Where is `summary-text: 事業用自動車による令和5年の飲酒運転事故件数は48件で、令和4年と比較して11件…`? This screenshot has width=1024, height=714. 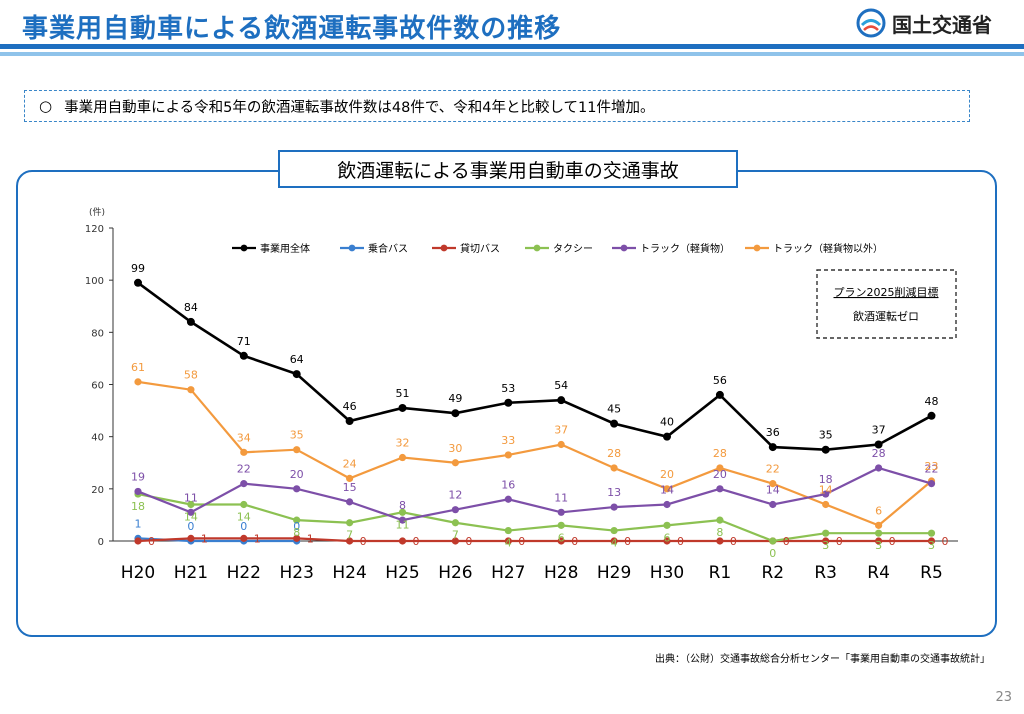 summary-text: 事業用自動車による令和5年の飲酒運転事故件数は48件で、令和4年と比較して11件… is located at coordinates (359, 107).